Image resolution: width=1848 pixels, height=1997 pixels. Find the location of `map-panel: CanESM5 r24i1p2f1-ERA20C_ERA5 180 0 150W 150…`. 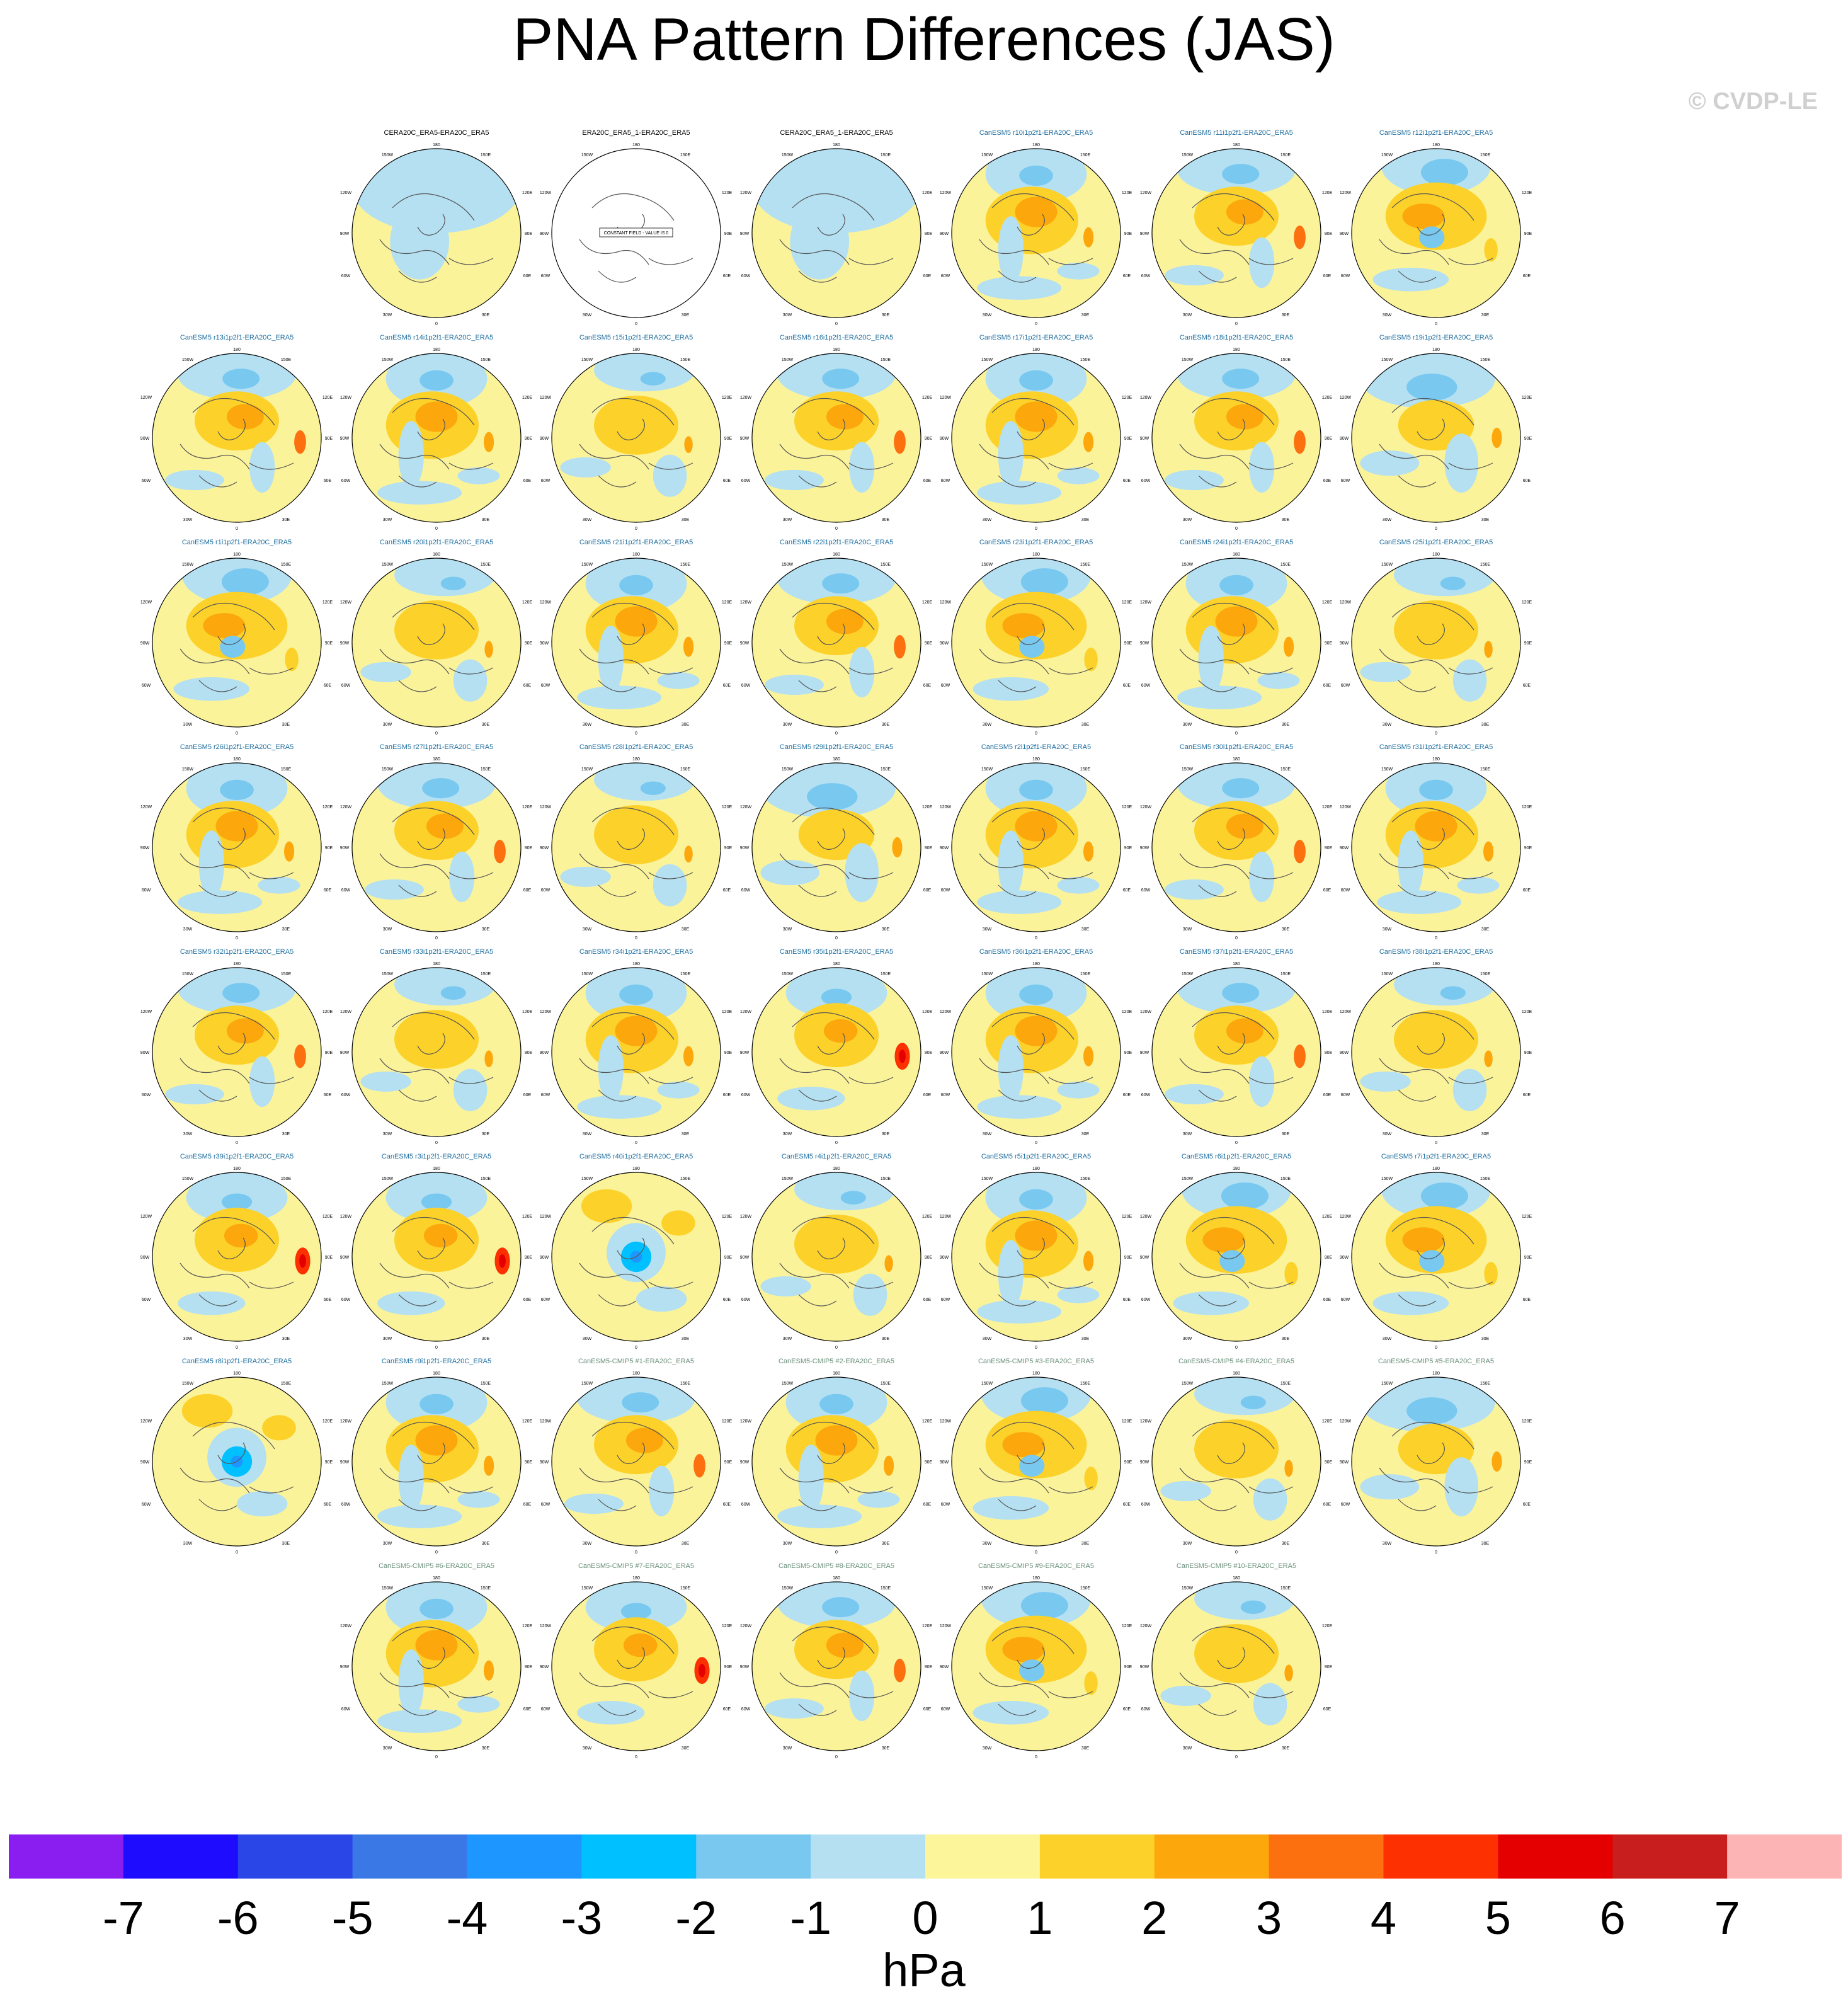

map-panel: CanESM5 r24i1p2f1-ERA20C_ERA5 180 0 150W 150… is located at coordinates (1236, 639).